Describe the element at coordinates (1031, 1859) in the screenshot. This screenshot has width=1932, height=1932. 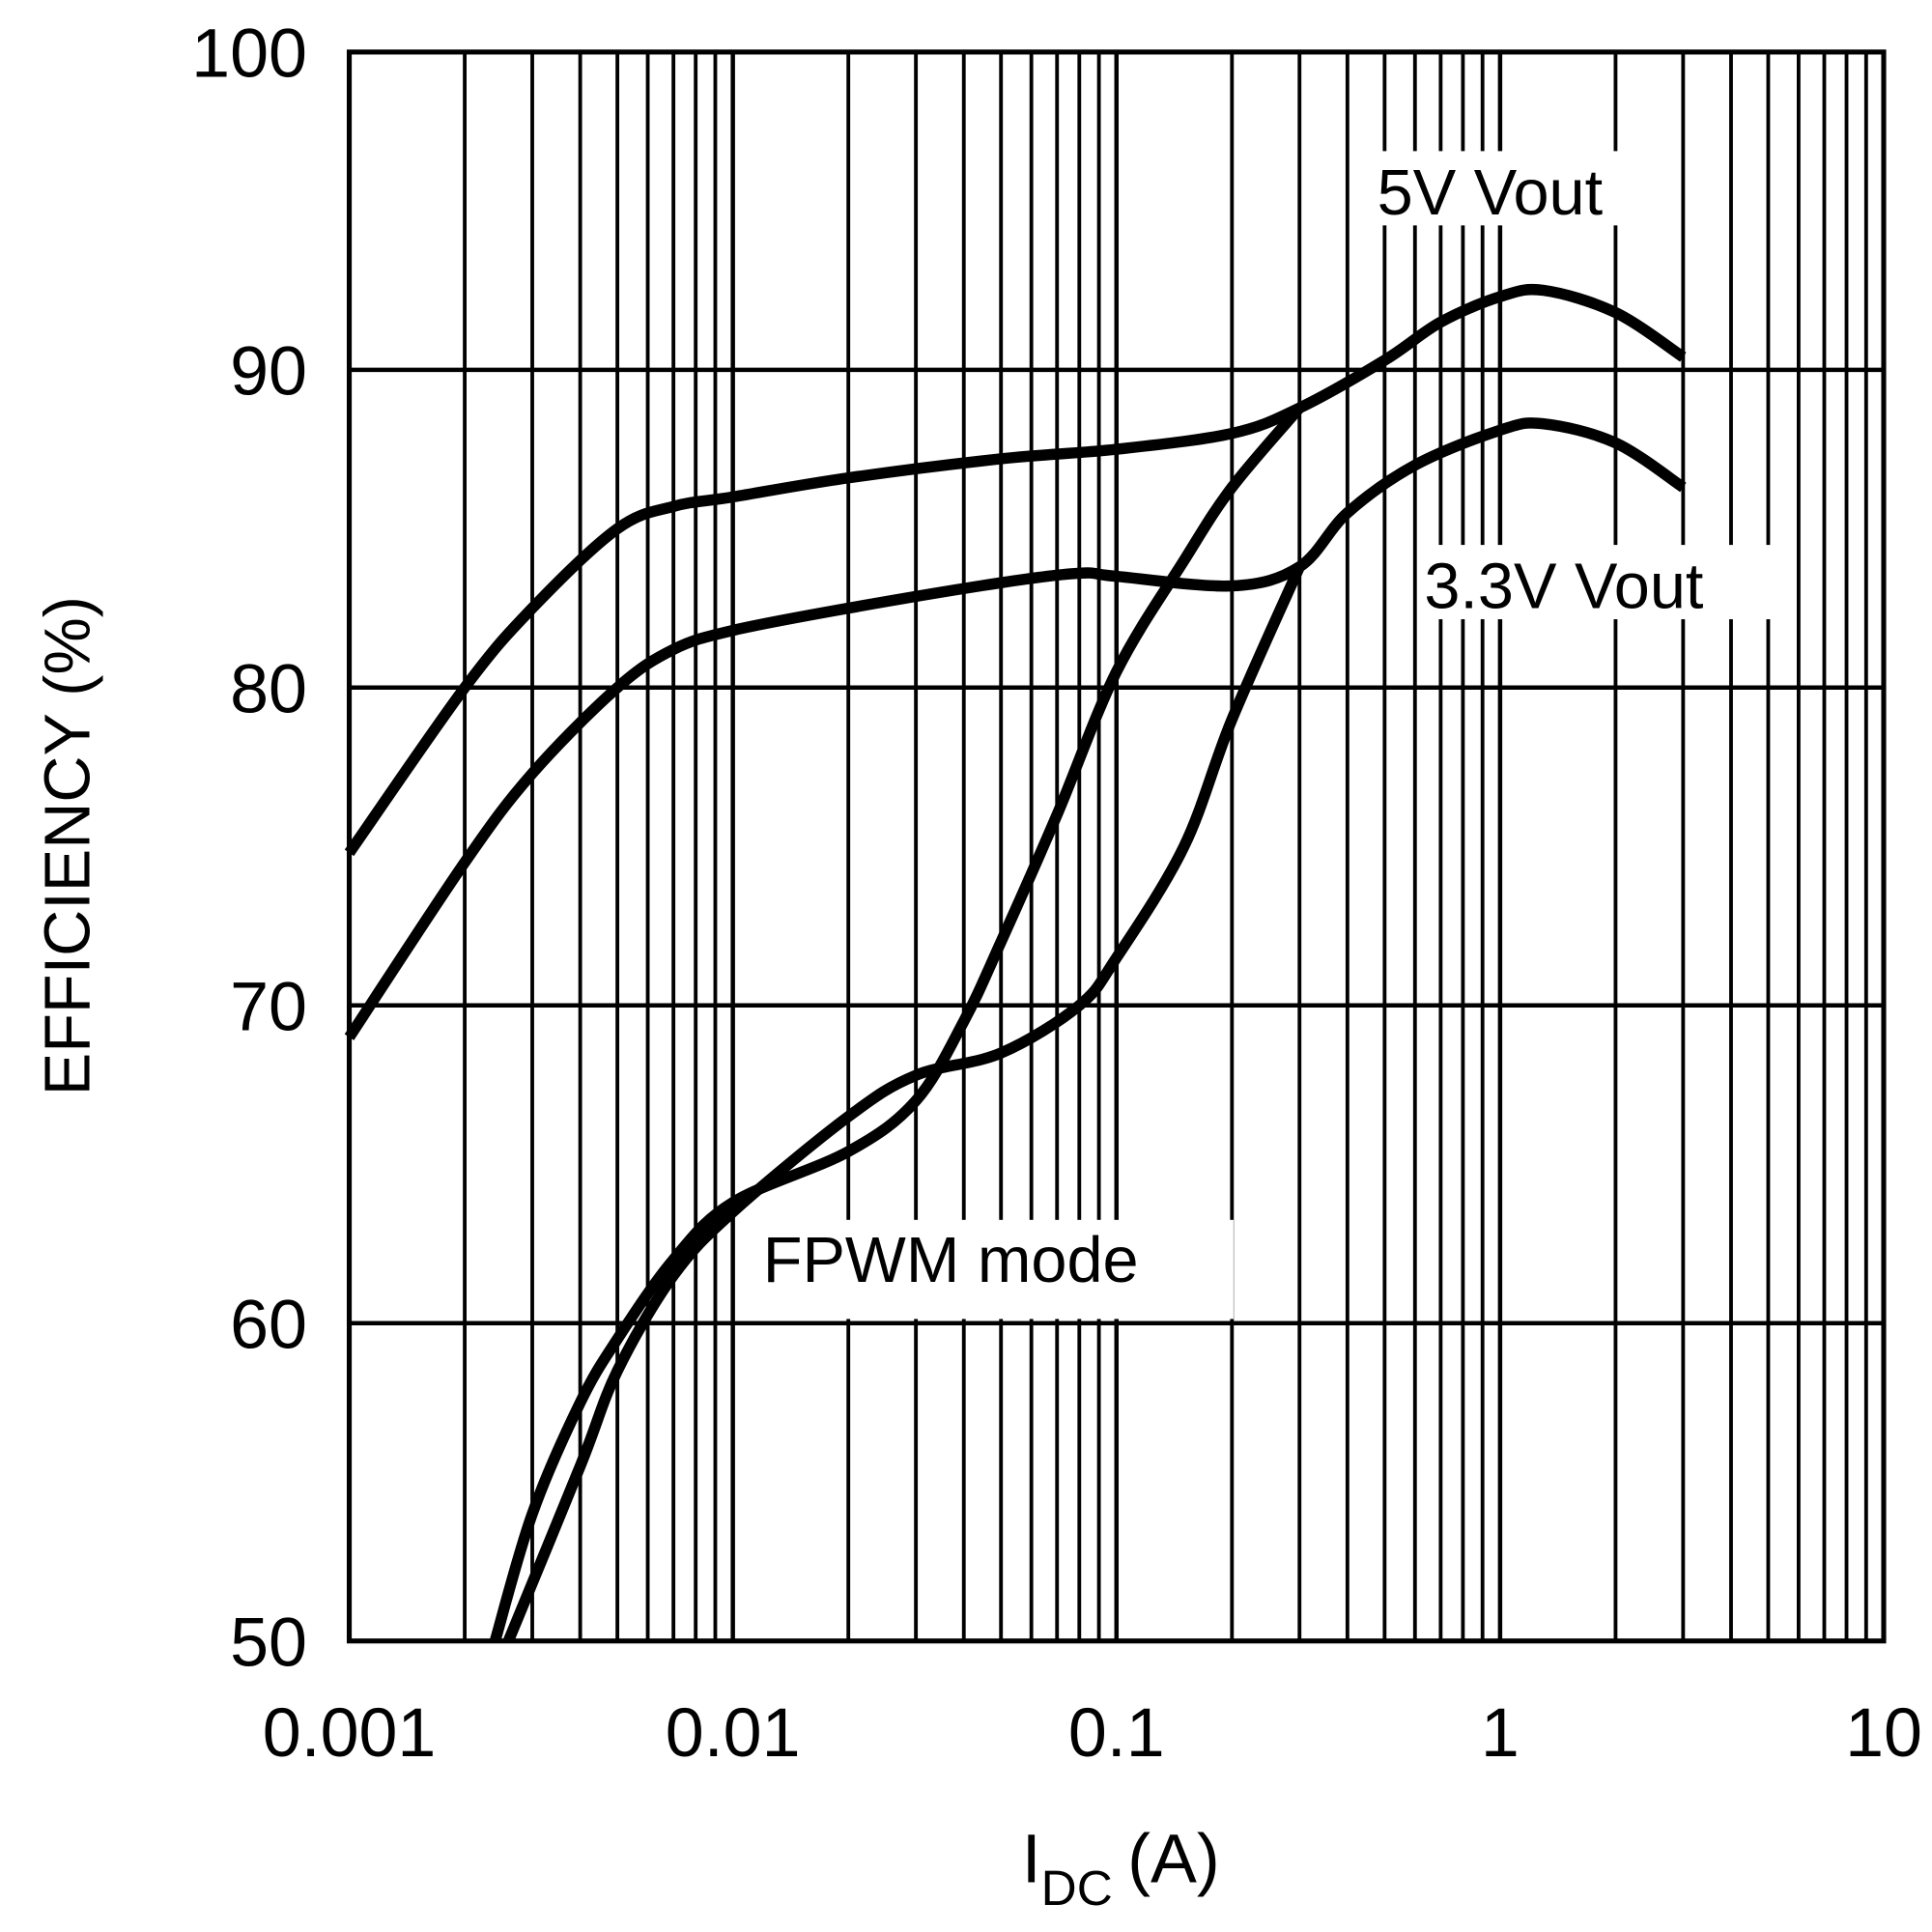
I see `x-label-main: I` at that location.